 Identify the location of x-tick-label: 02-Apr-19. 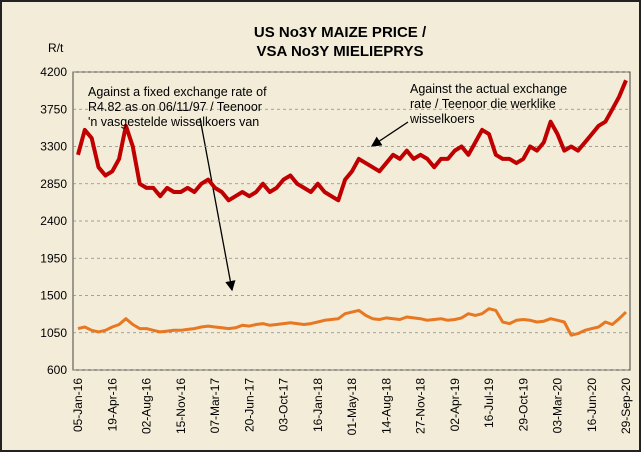
(455, 405).